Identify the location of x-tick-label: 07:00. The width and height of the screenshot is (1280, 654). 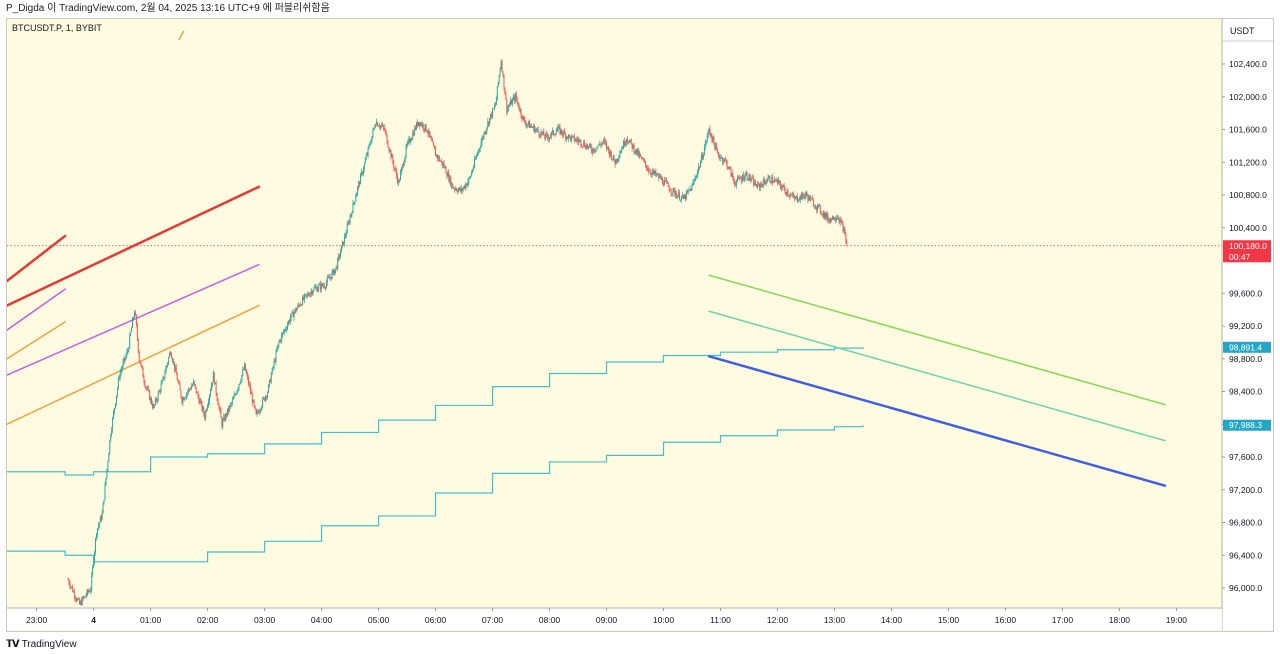
(493, 620).